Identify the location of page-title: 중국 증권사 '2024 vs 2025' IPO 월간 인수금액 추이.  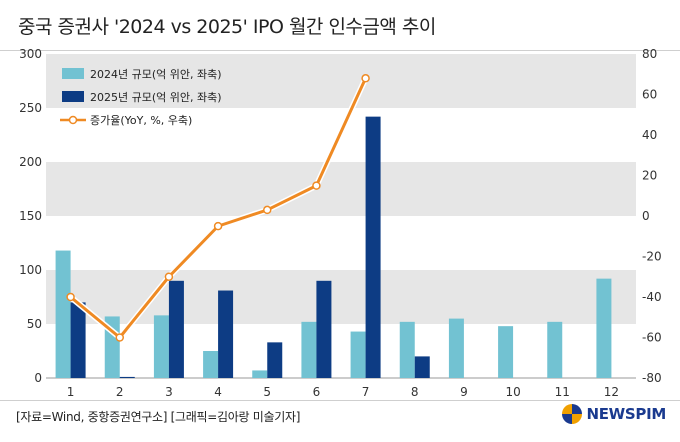
(227, 27).